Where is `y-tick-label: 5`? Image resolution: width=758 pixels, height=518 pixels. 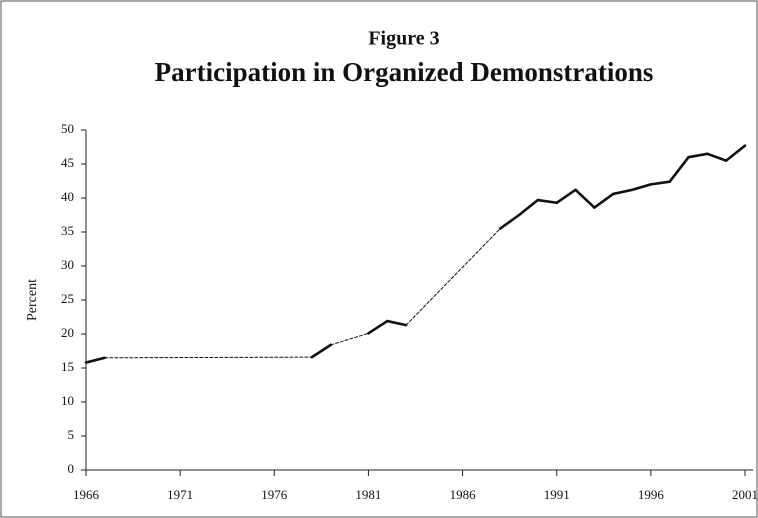
y-tick-label: 5 is located at coordinates (71, 434).